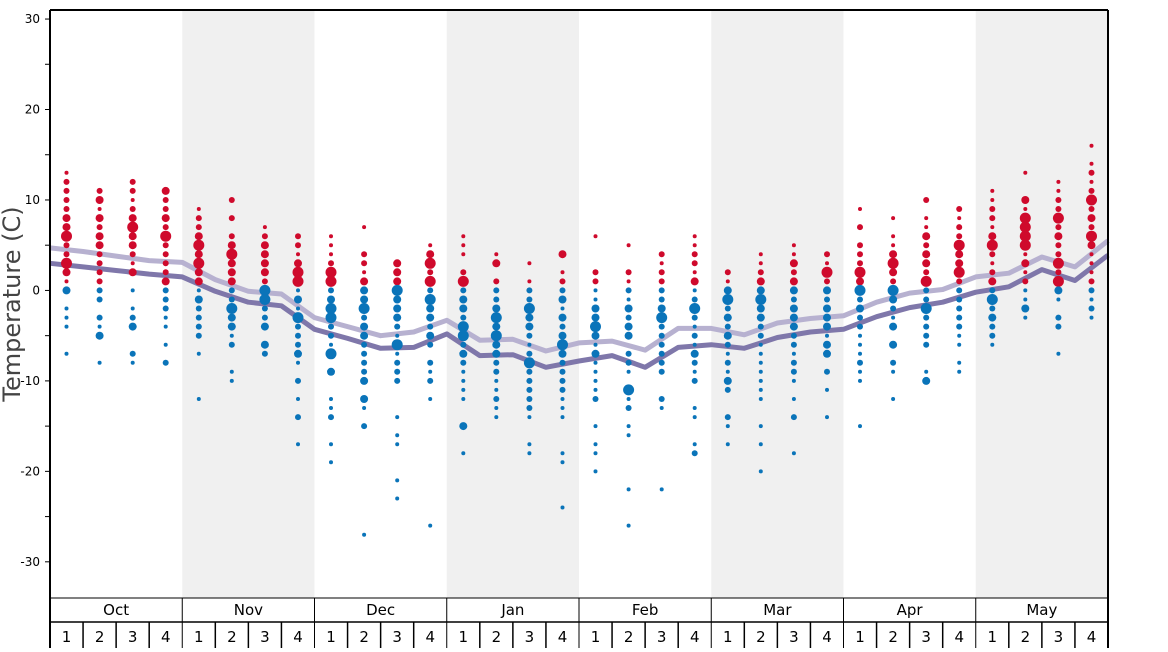 The image size is (1168, 652). I want to click on month-label: Oct, so click(116, 610).